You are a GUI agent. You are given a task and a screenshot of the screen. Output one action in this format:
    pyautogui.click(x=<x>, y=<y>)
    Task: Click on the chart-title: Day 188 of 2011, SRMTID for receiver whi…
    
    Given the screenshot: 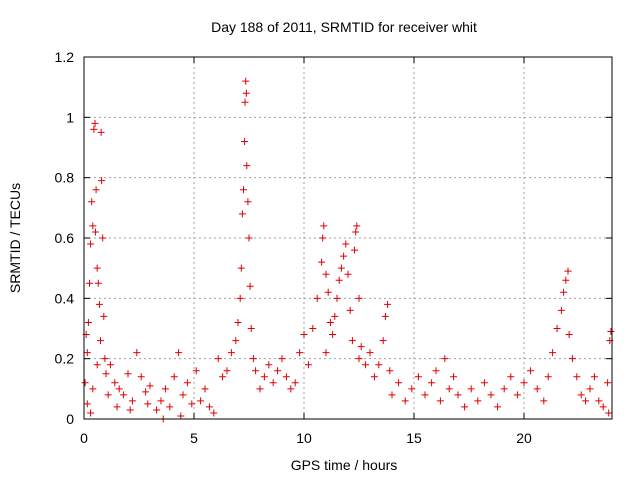 What is the action you would take?
    pyautogui.click(x=344, y=27)
    